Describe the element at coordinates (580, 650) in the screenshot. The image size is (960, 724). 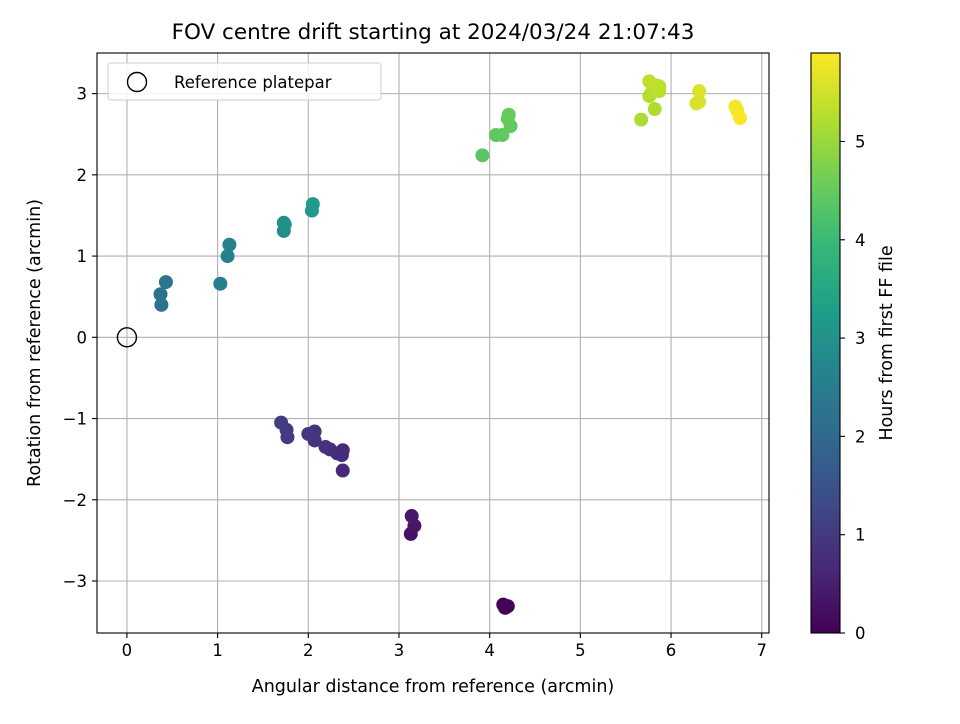
I see `x-tick-label: 5` at that location.